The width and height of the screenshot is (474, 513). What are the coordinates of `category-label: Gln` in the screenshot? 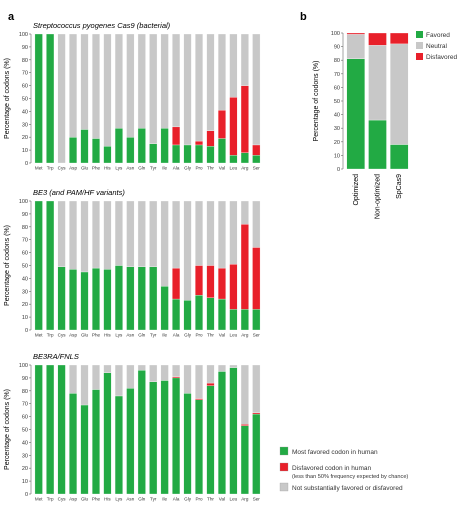 It's located at (142, 335).